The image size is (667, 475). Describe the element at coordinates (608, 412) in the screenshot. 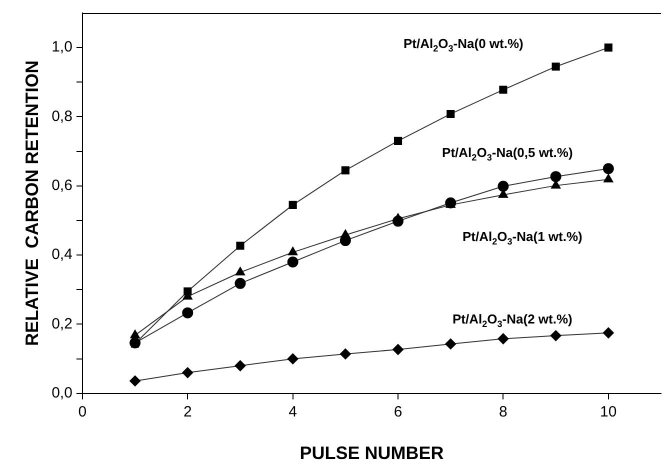

I see `x-tick-label: 10` at that location.